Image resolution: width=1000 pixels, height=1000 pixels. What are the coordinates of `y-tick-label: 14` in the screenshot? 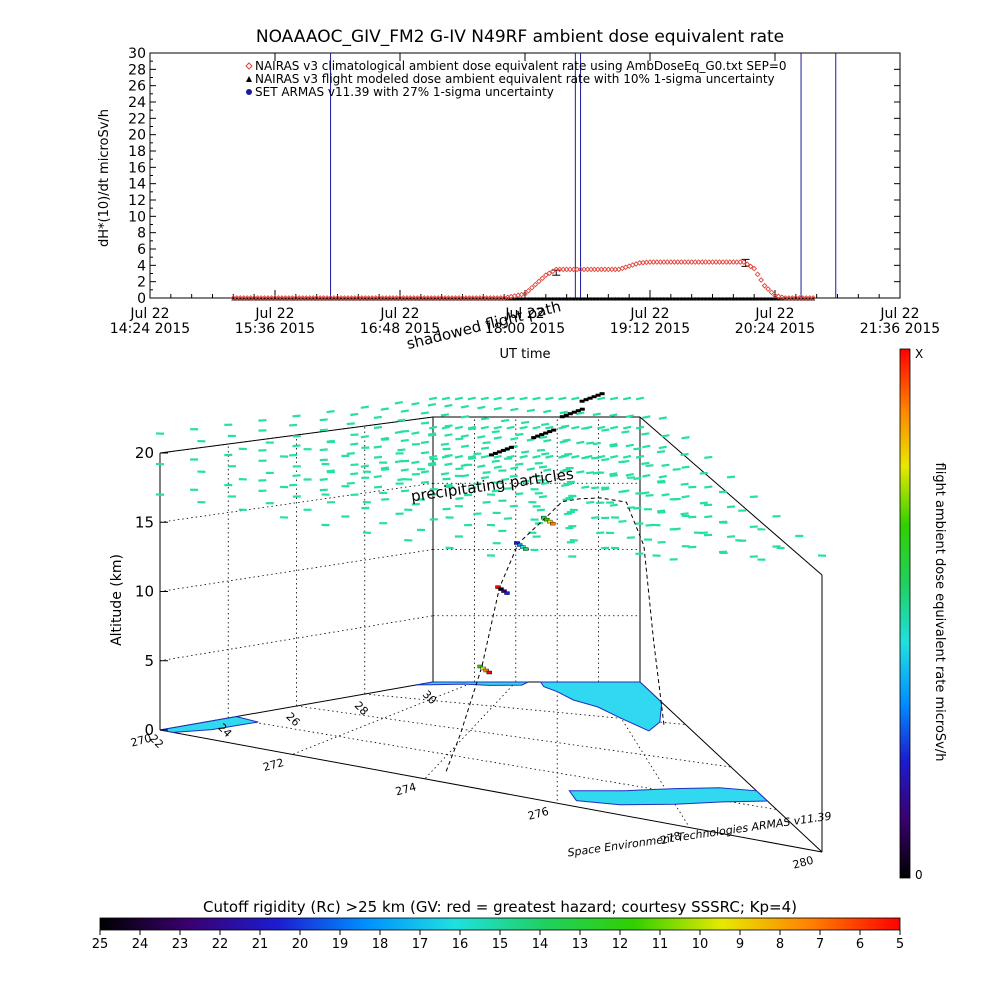 It's located at (137, 185).